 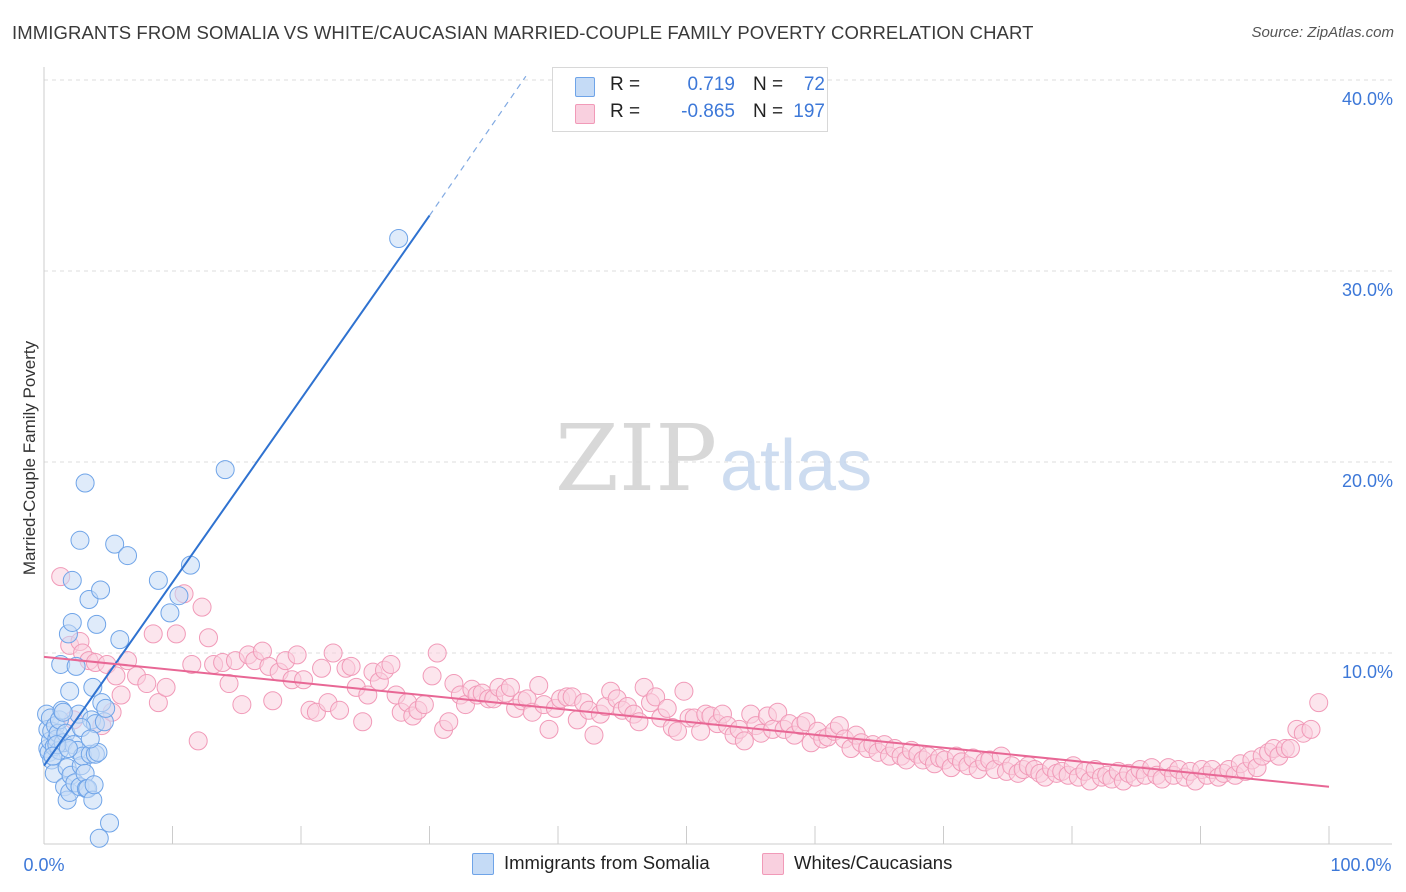 I want to click on watermark: ZIP atlas, so click(x=713, y=458).